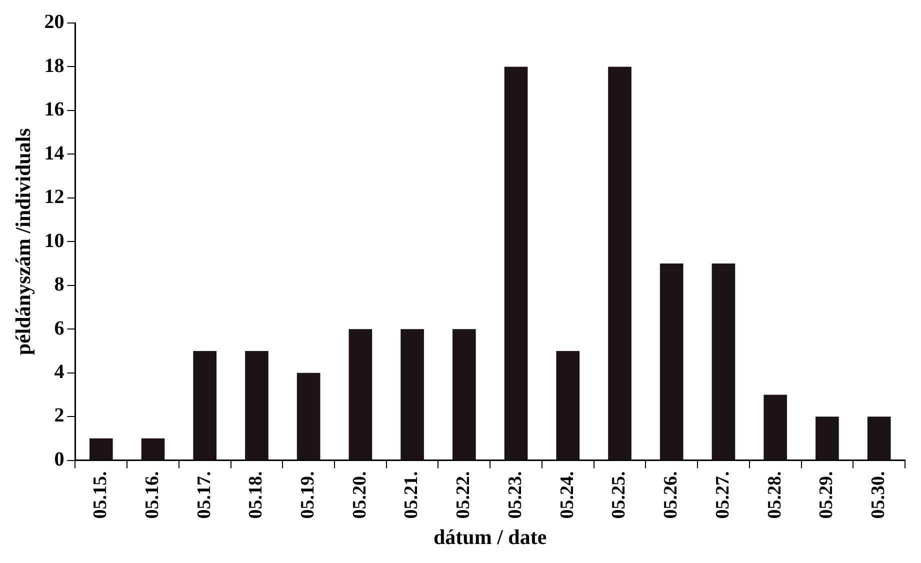 The width and height of the screenshot is (921, 563). I want to click on y-tick-label: 14, so click(54, 153).